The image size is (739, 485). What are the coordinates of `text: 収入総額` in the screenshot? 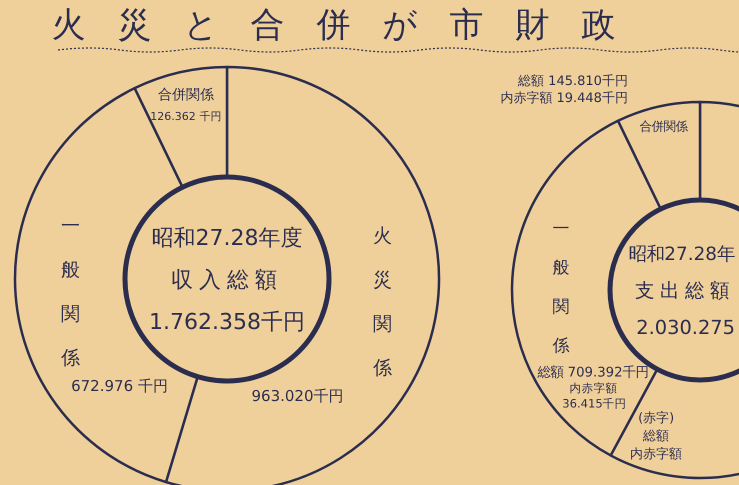 It's located at (227, 280).